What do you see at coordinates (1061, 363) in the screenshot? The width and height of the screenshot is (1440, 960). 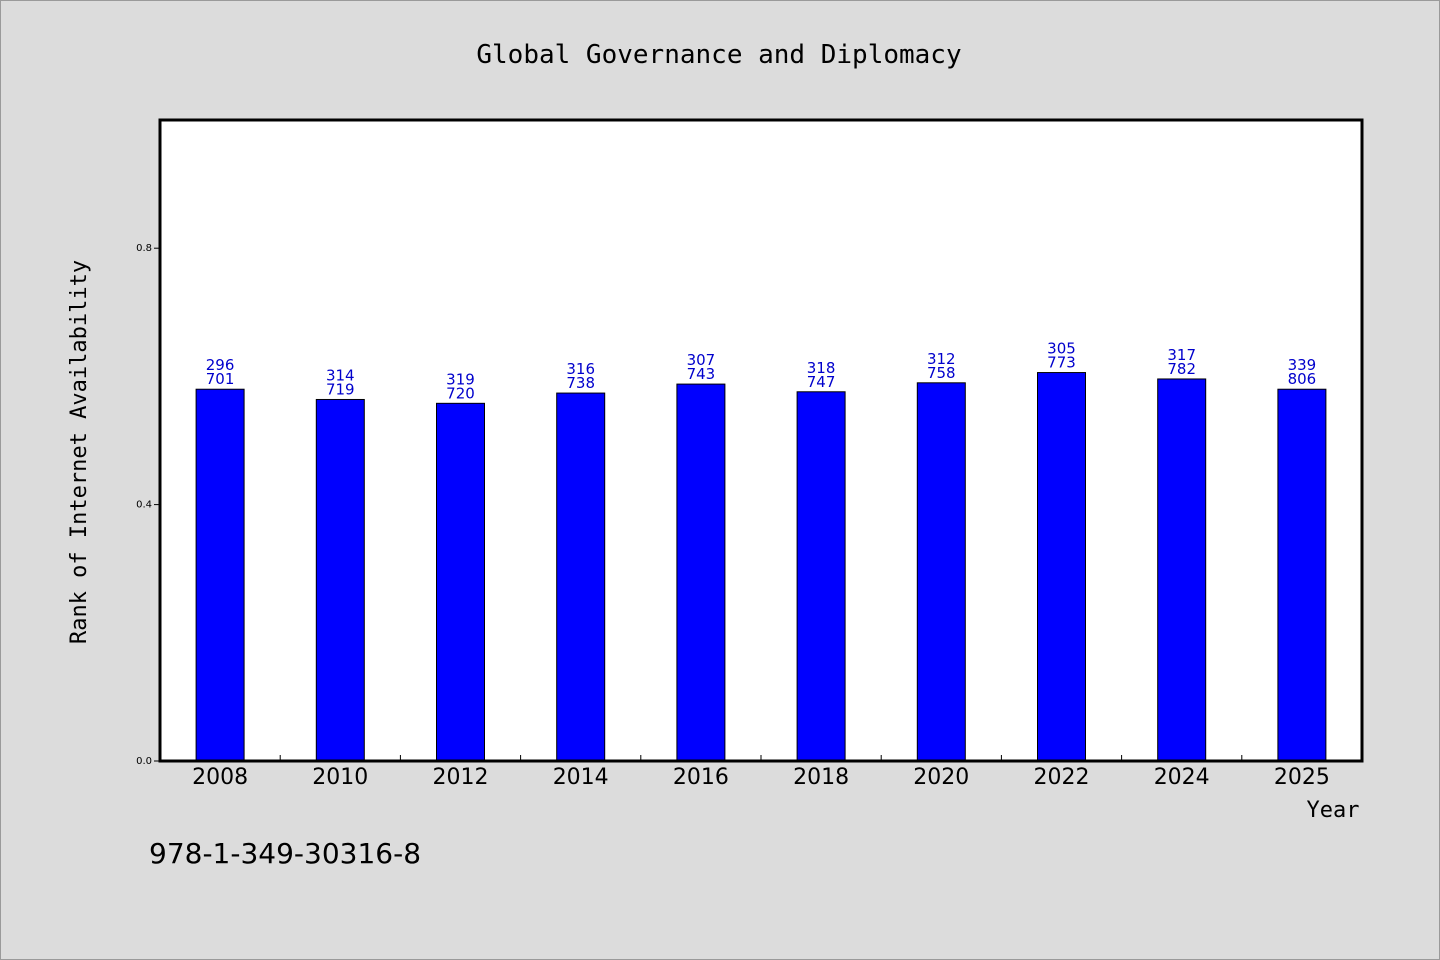 I see `data-label-bottom: 773` at bounding box center [1061, 363].